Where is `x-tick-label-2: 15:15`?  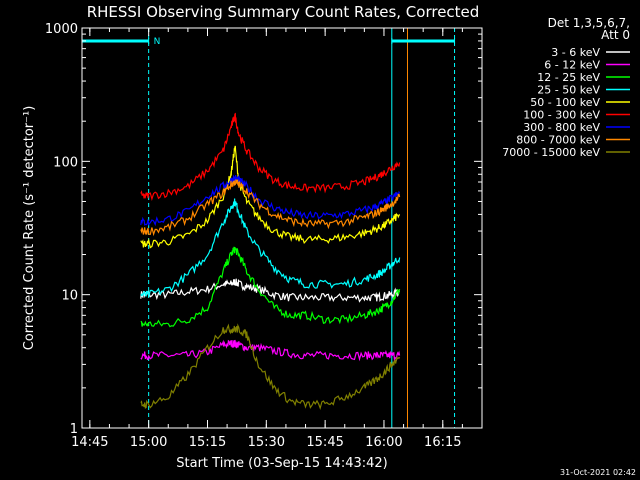
x-tick-label-2: 15:15 is located at coordinates (207, 442).